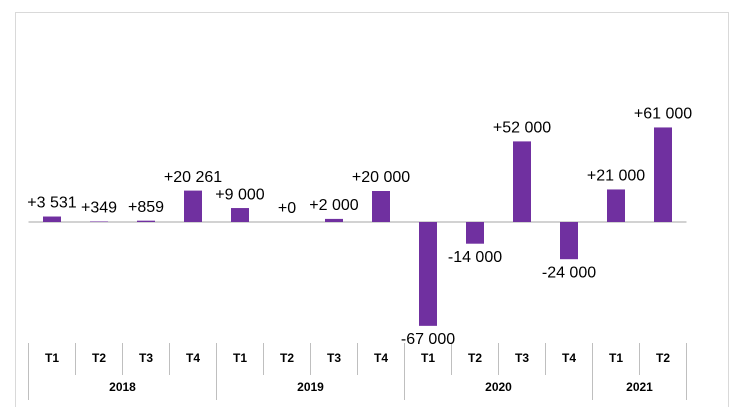 The height and width of the screenshot is (407, 744). Describe the element at coordinates (475, 257) in the screenshot. I see `data-label: -14 000` at that location.